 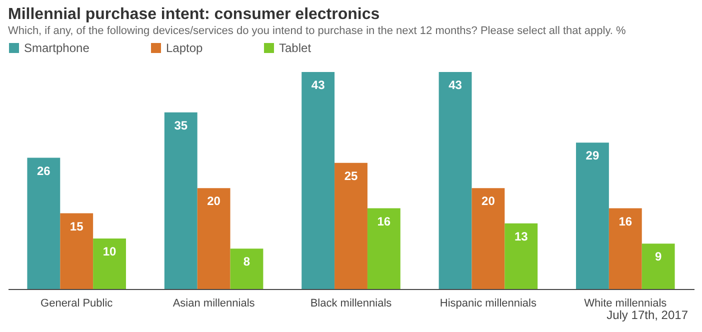 What do you see at coordinates (181, 125) in the screenshot?
I see `data-label: 35` at bounding box center [181, 125].